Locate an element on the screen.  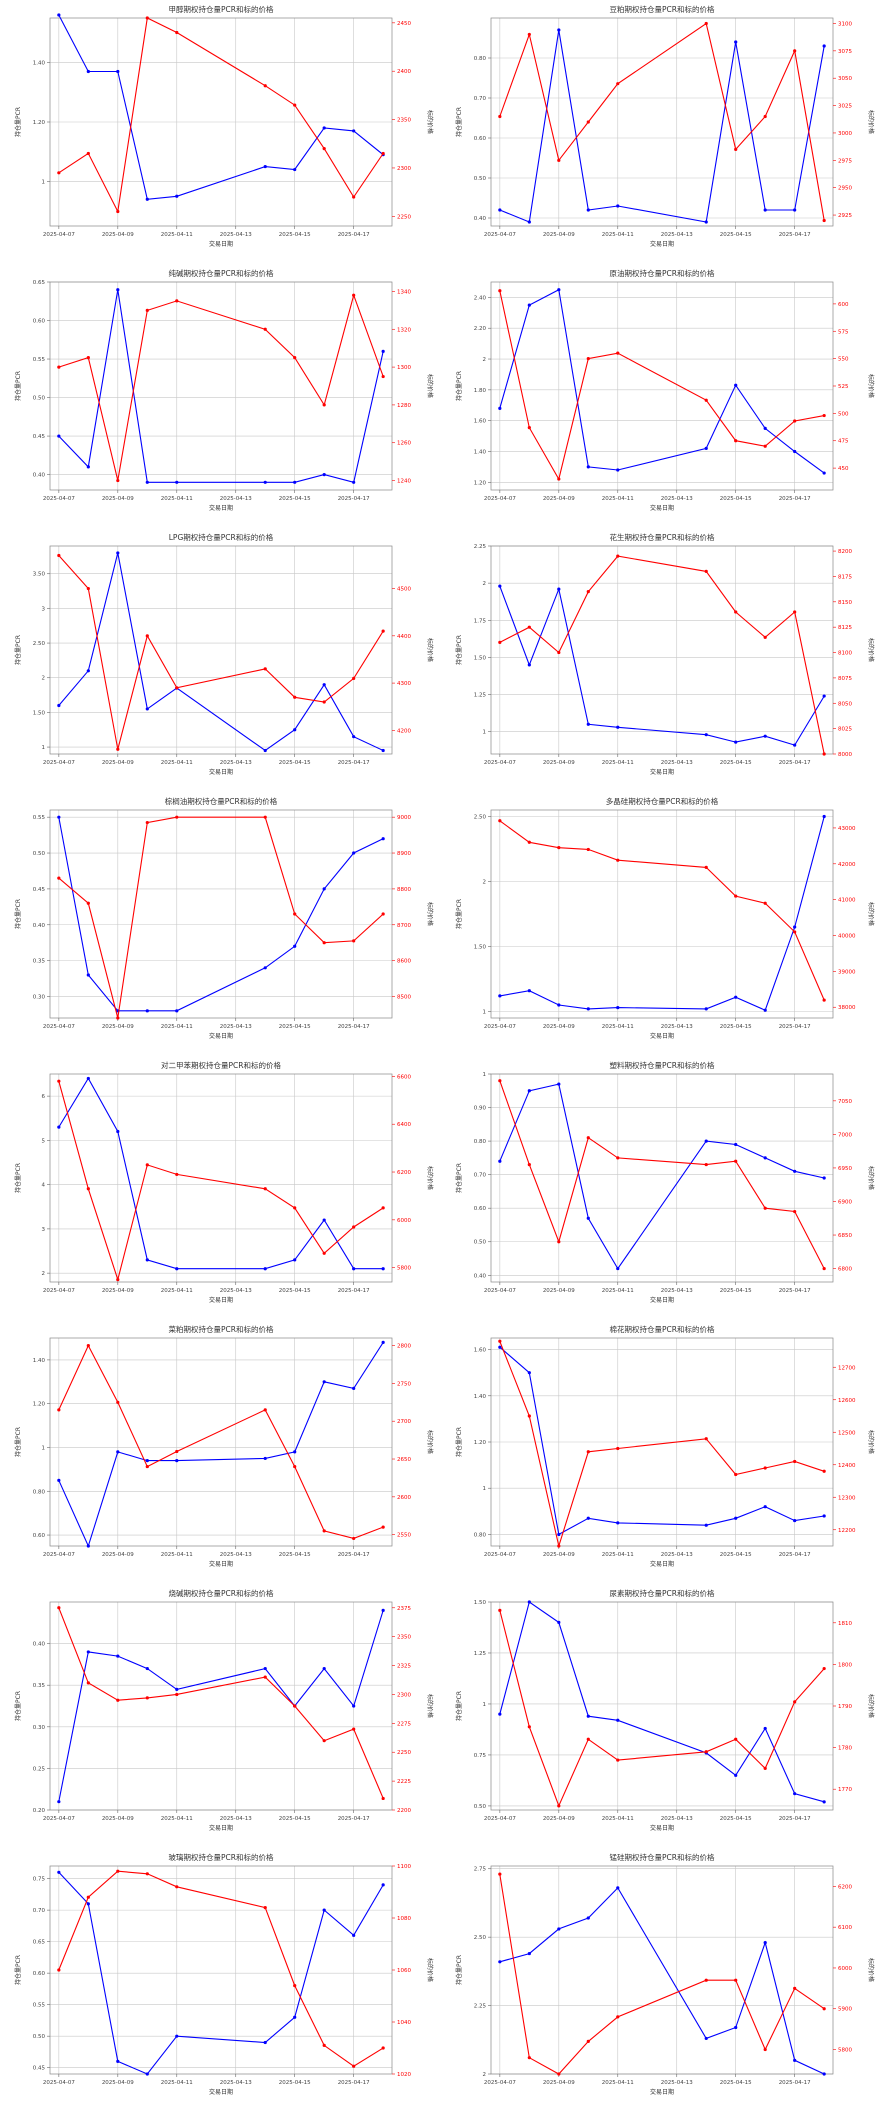
y2-tick-label: 2800 is located at coordinates (404, 1347).